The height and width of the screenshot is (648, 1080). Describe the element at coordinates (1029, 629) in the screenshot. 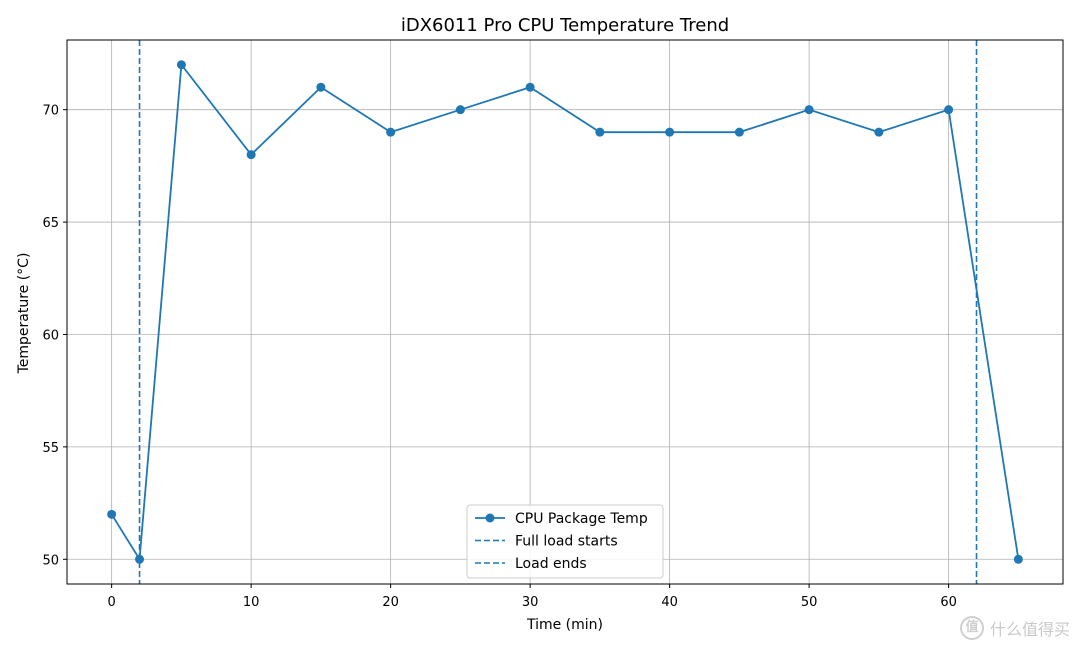

I see `watermark-text: 什么值得买` at that location.